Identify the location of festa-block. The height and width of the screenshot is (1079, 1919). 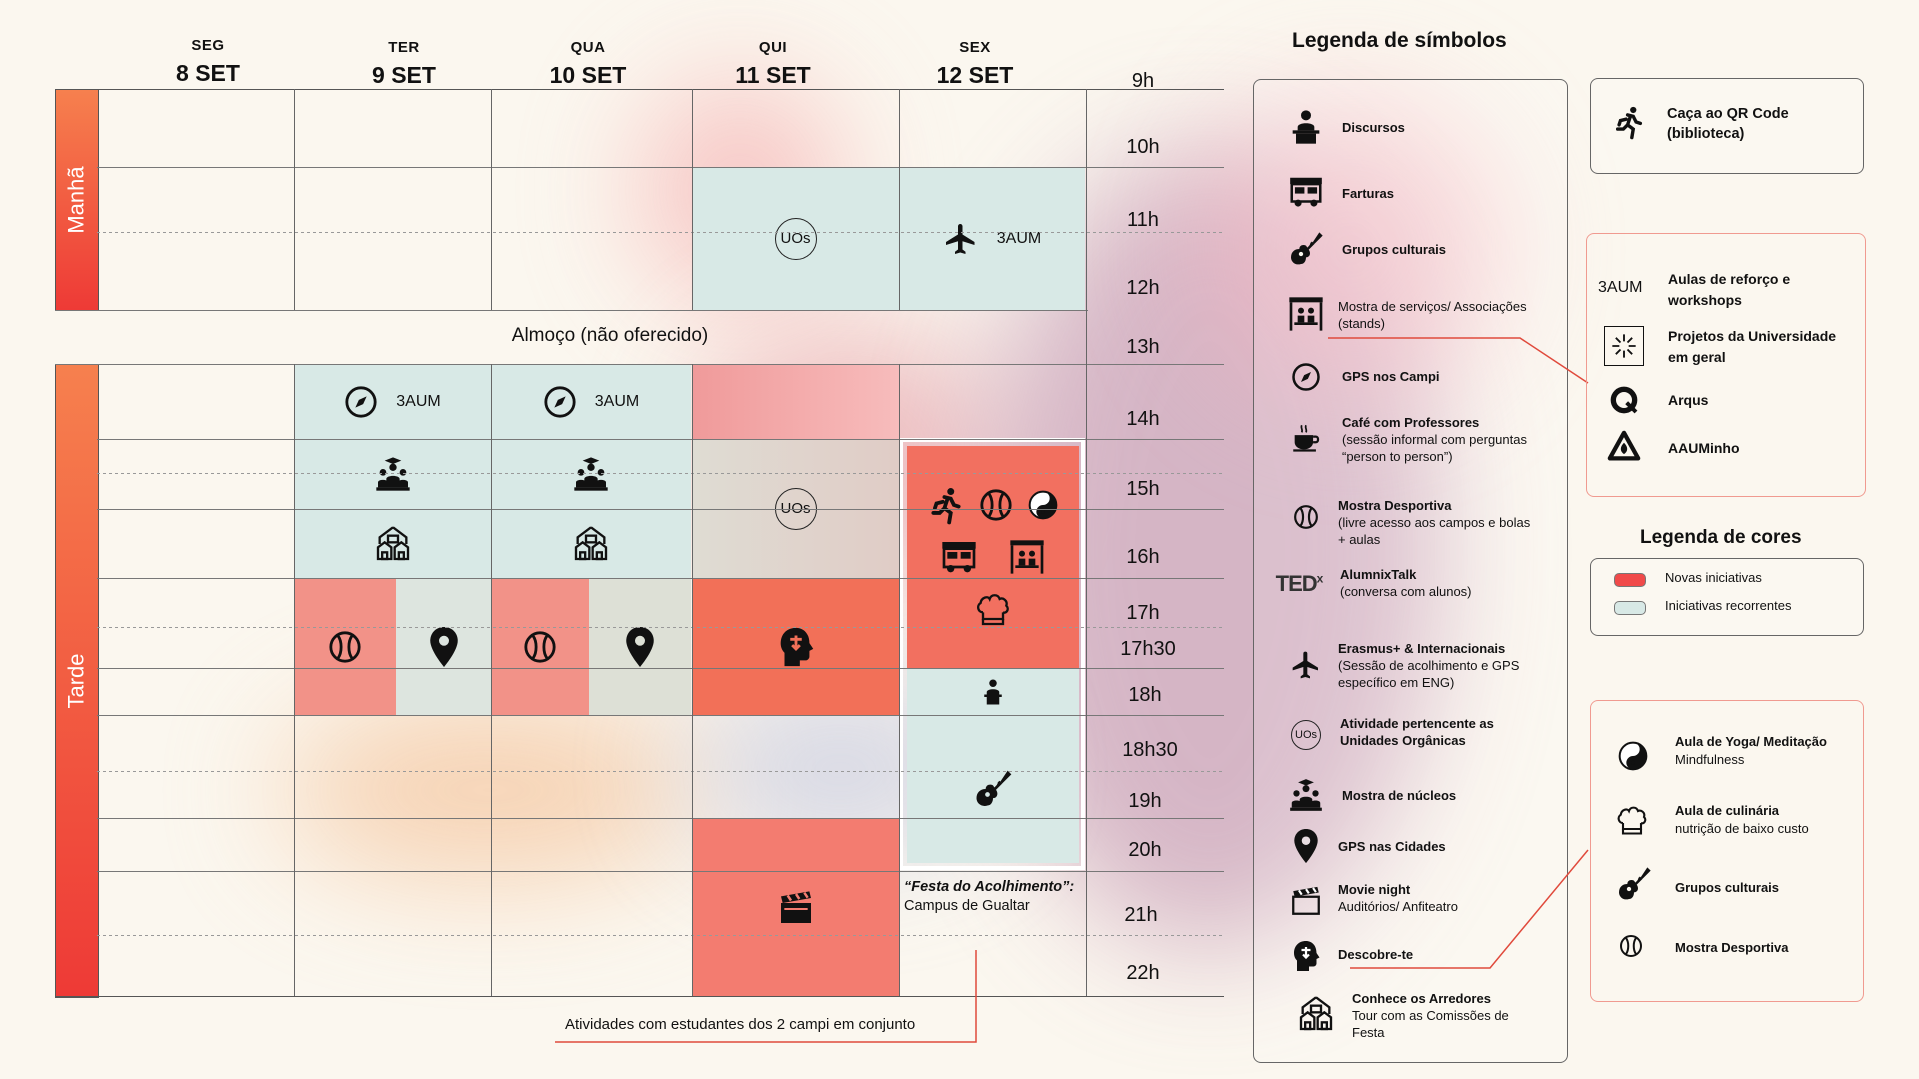
(992, 654).